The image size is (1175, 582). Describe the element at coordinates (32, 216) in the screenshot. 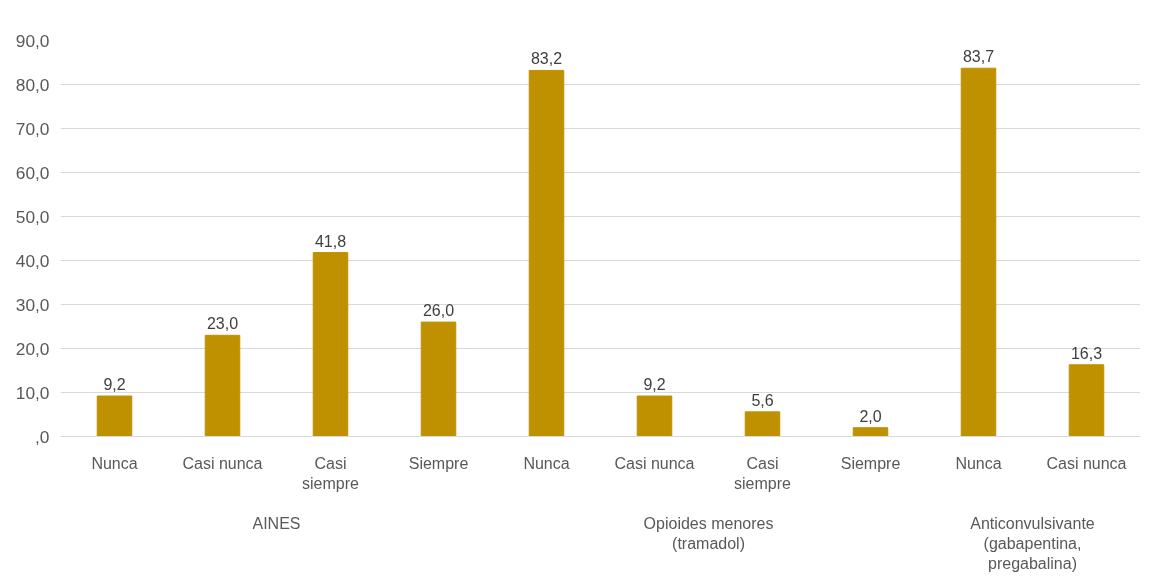

I see `y-tick-label: 50,0` at that location.